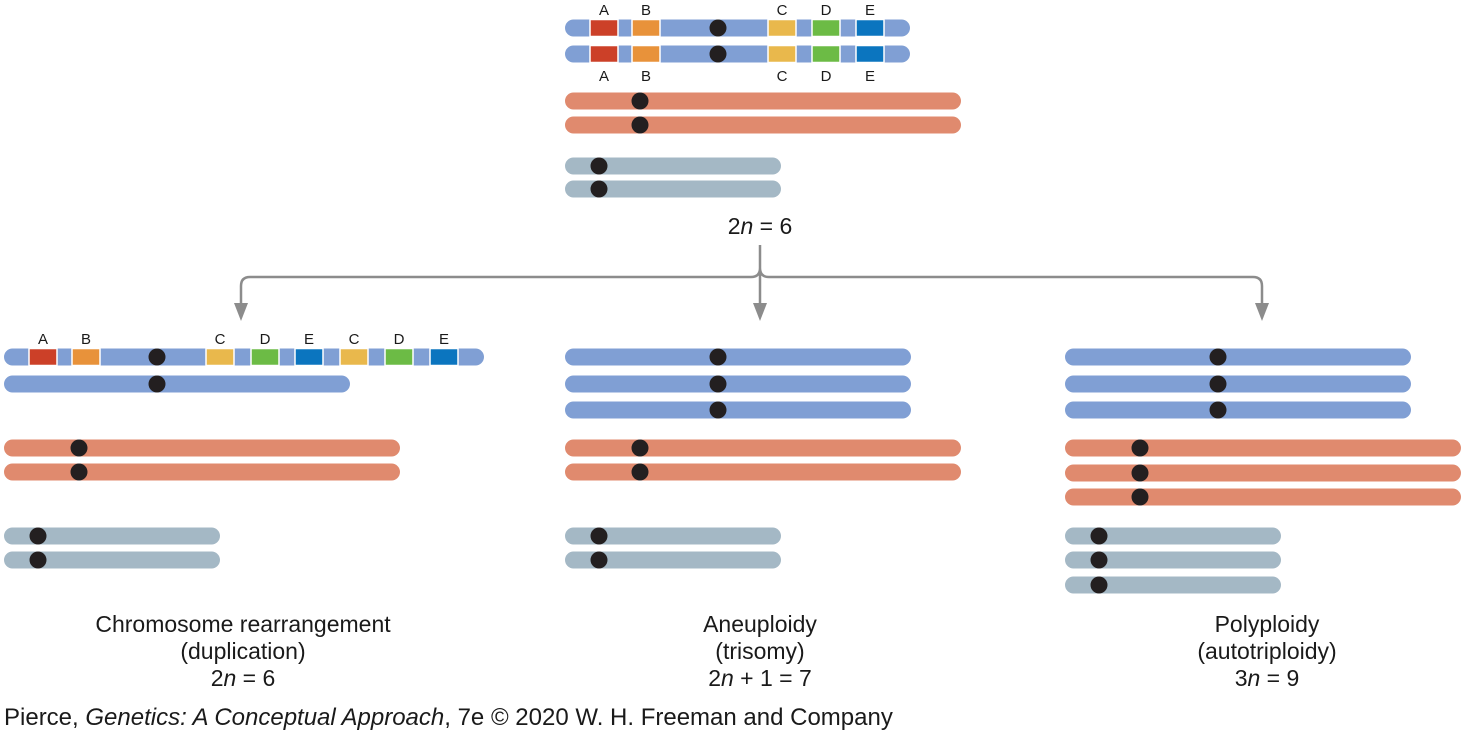 Image resolution: width=1464 pixels, height=739 pixels. I want to click on caption-subtitle: (trisomy), so click(760, 651).